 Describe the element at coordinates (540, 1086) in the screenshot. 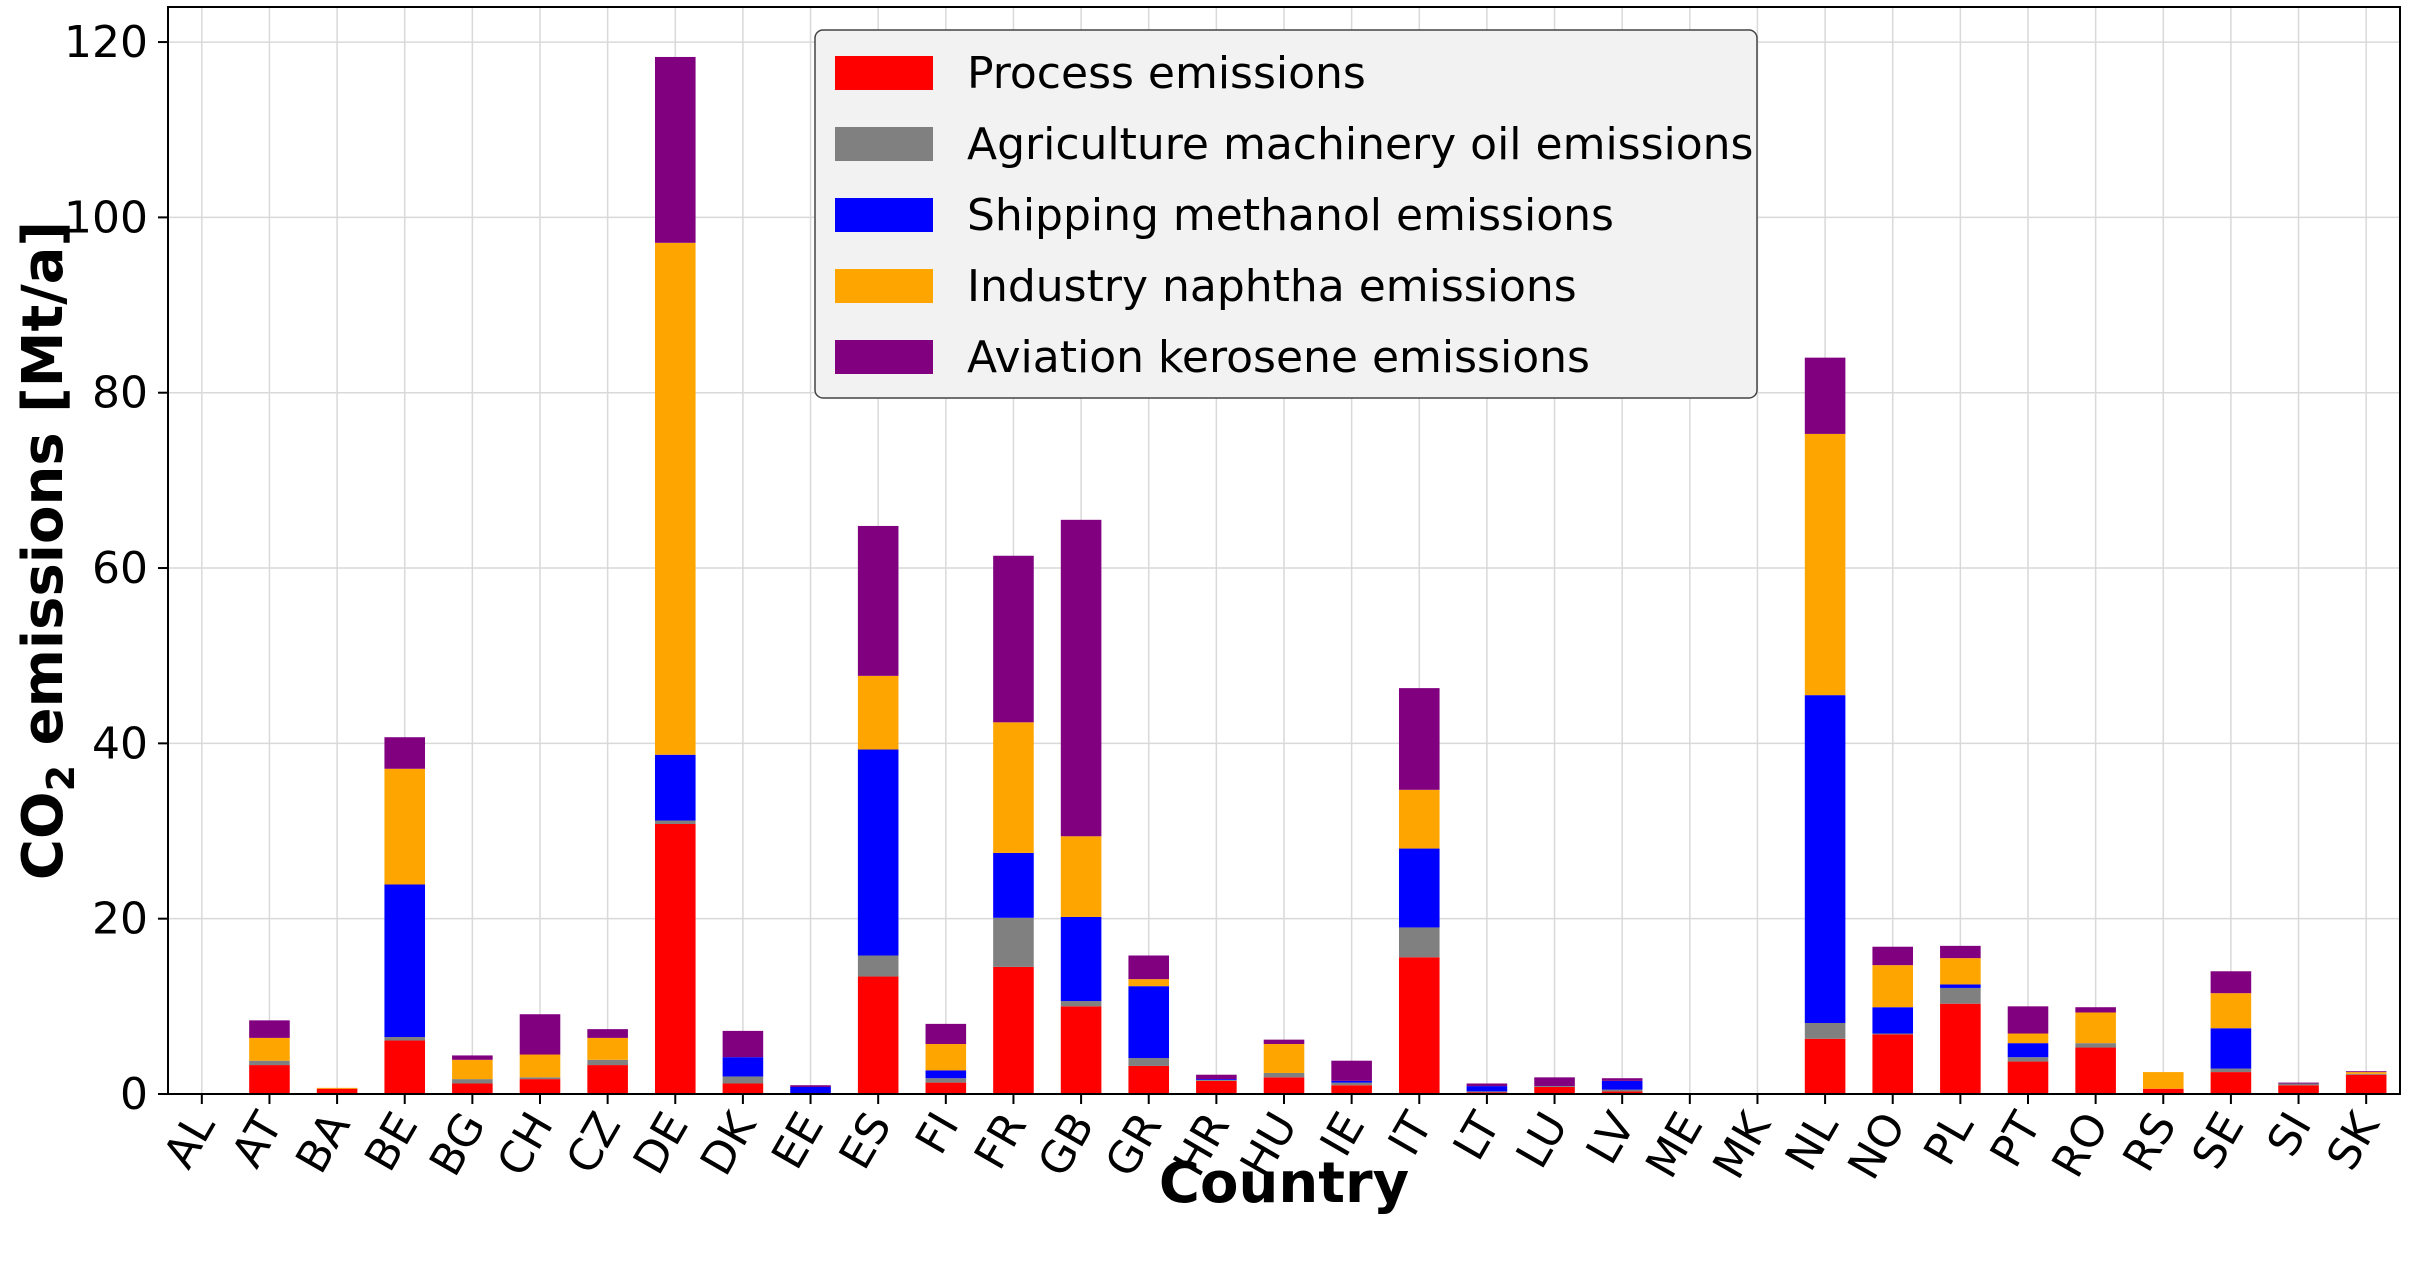

I see `bar-CH-process-emissions` at that location.